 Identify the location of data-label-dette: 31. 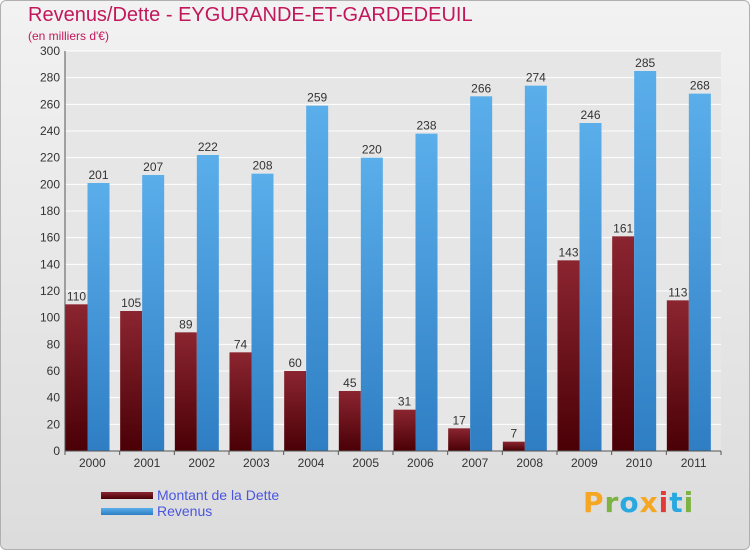
(405, 402).